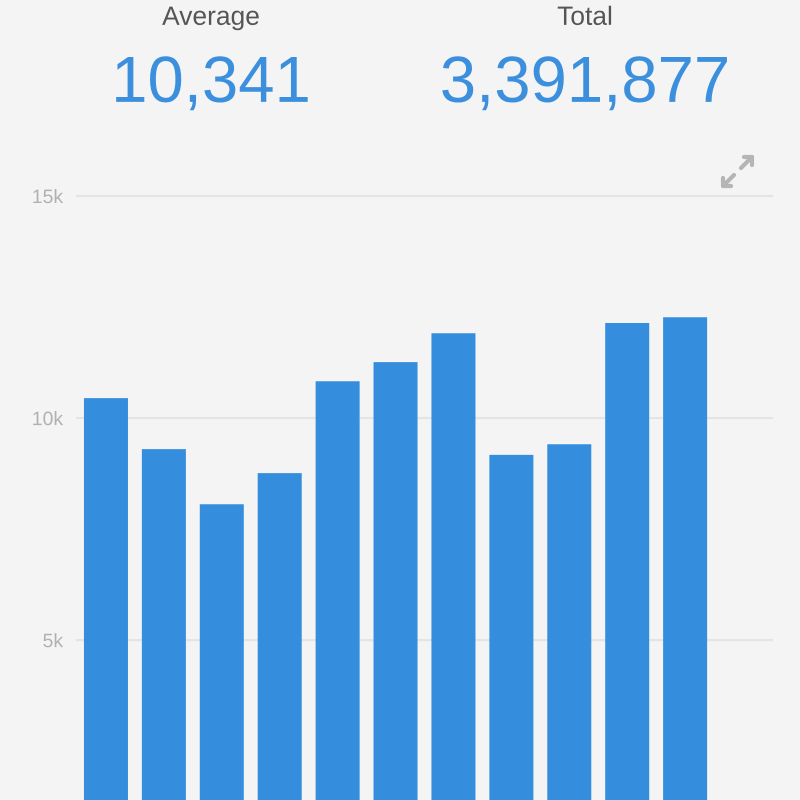 The width and height of the screenshot is (800, 800). Describe the element at coordinates (212, 83) in the screenshot. I see `text: 10,341` at that location.